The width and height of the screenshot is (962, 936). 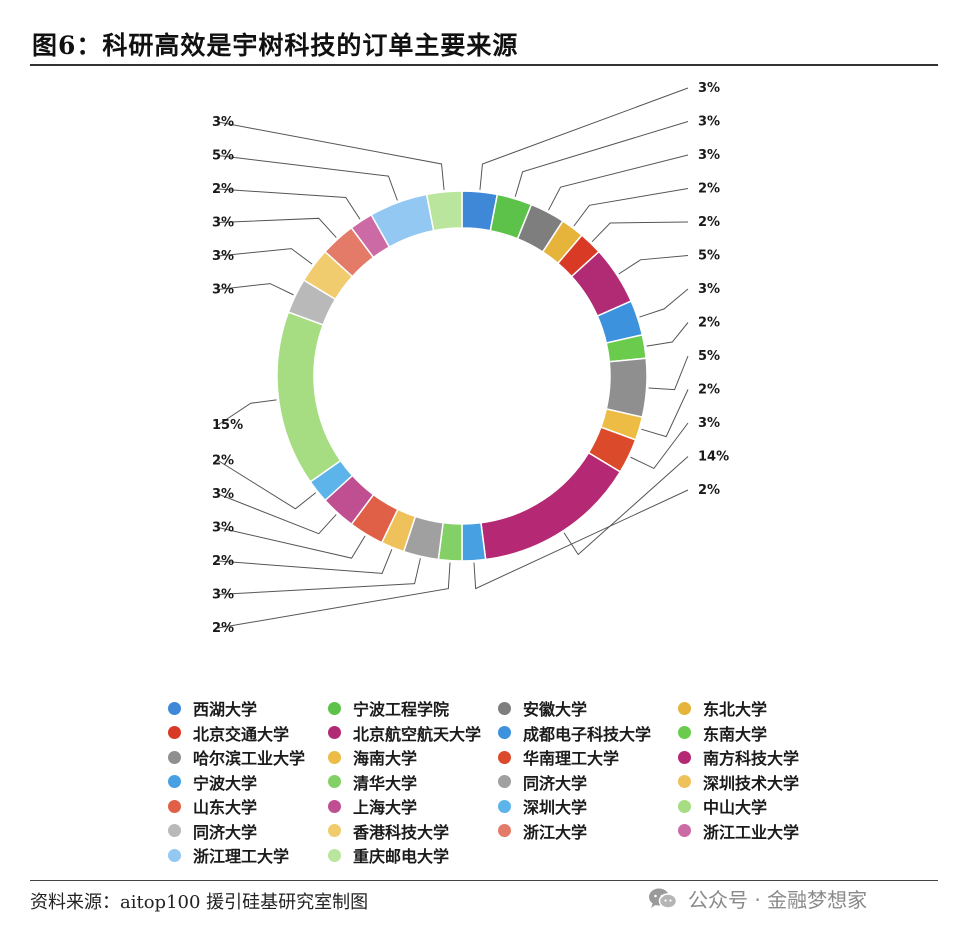 I want to click on legend-label: 深圳大学, so click(x=555, y=807).